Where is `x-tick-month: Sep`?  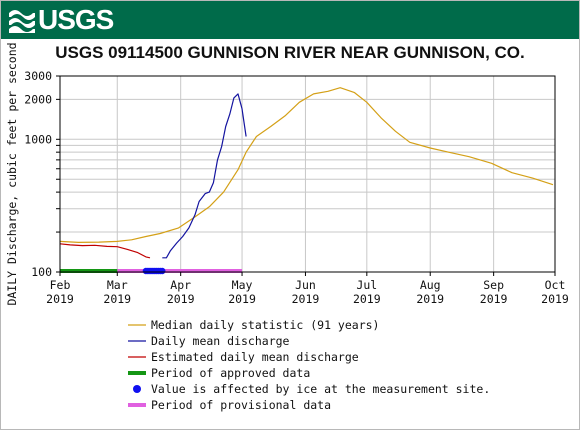
x-tick-month: Sep is located at coordinates (493, 285).